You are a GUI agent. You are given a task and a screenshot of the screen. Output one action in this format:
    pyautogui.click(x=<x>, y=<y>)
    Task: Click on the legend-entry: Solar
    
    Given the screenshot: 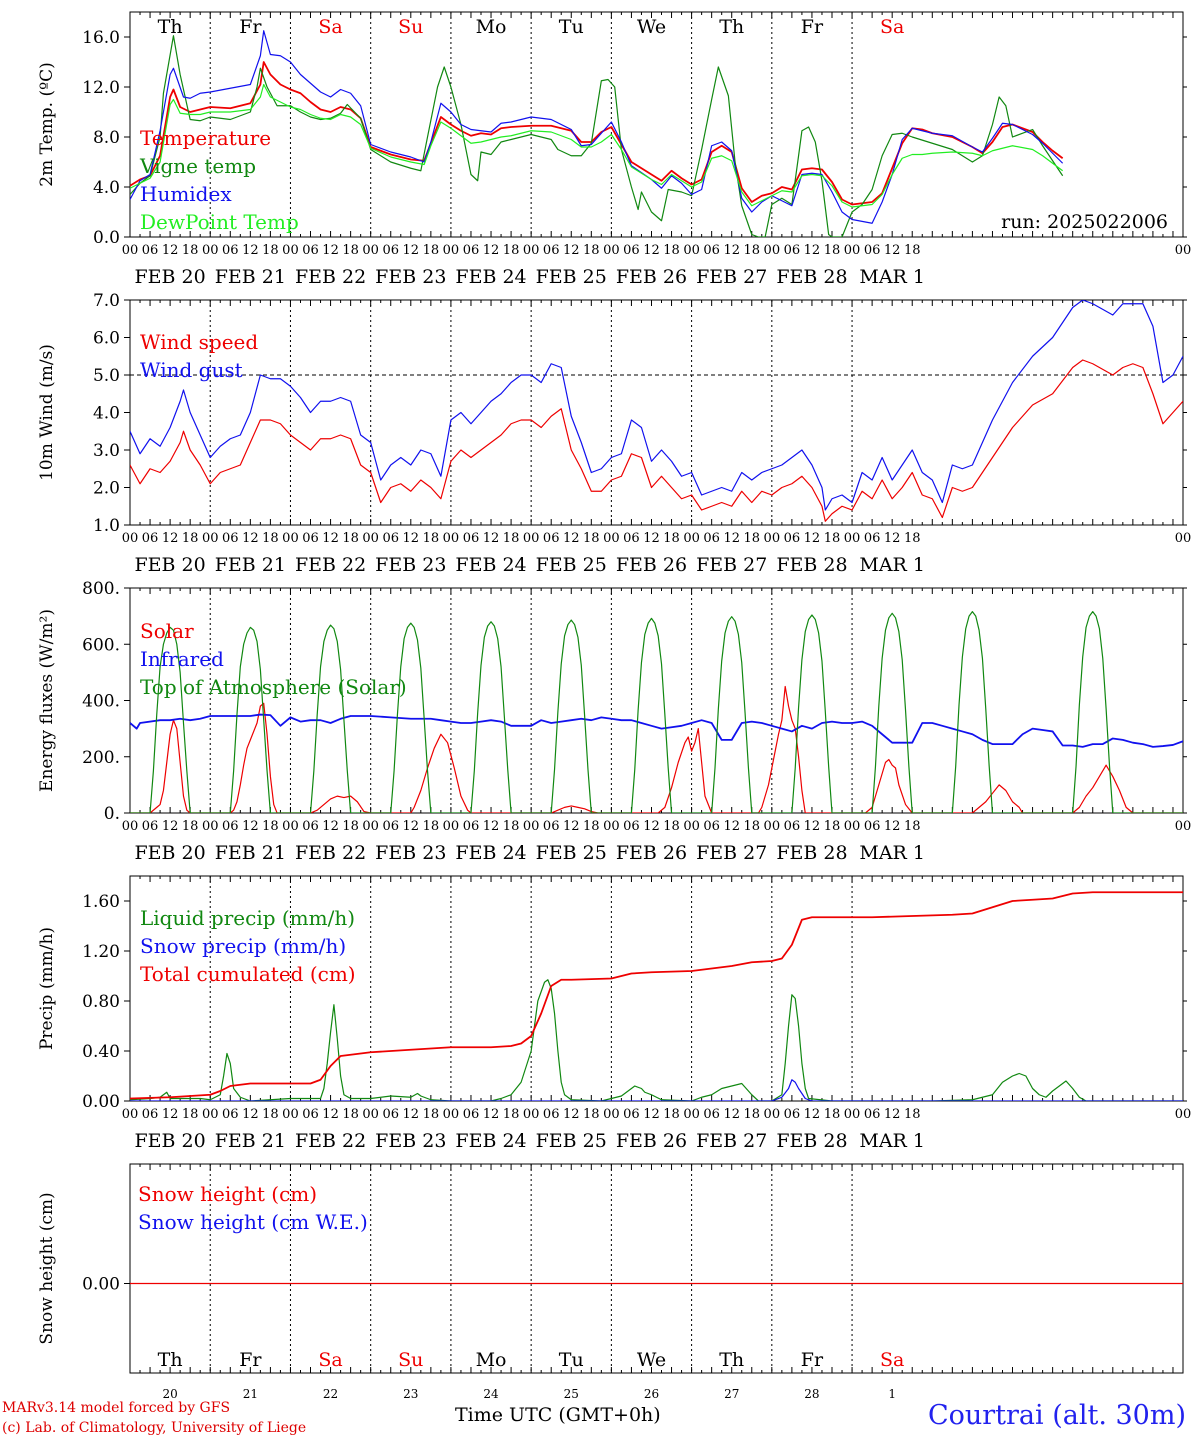 What is the action you would take?
    pyautogui.click(x=167, y=631)
    